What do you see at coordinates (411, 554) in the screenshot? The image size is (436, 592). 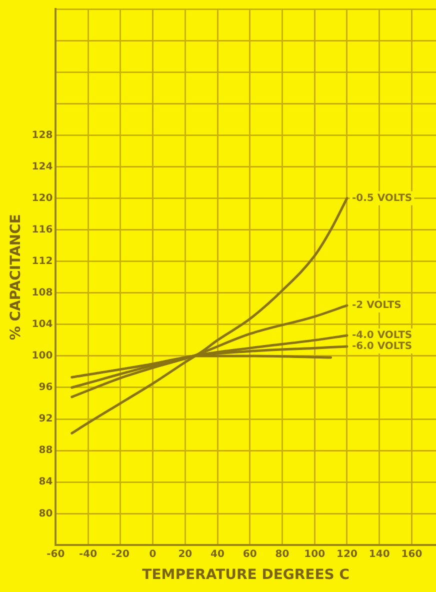 I see `x-tick-label: 160` at bounding box center [411, 554].